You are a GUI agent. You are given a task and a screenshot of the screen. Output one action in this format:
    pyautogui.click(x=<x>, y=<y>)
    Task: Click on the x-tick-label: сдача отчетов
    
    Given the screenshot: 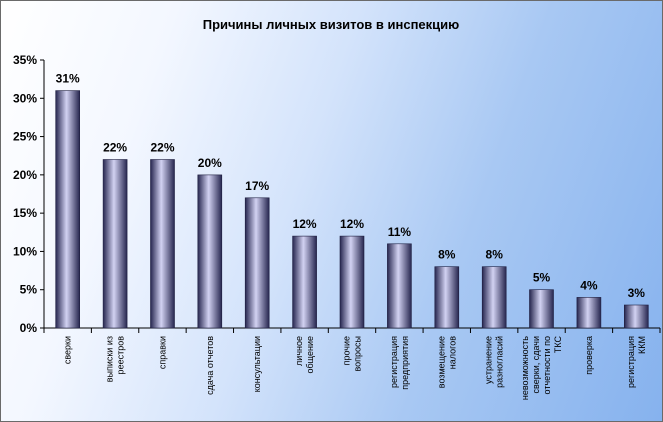 What is the action you would take?
    pyautogui.click(x=210, y=365)
    